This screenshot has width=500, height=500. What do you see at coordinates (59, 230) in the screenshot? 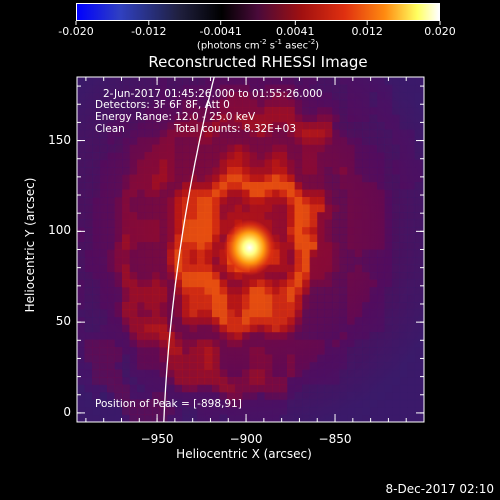
I see `y-tick-label: 100` at bounding box center [59, 230].